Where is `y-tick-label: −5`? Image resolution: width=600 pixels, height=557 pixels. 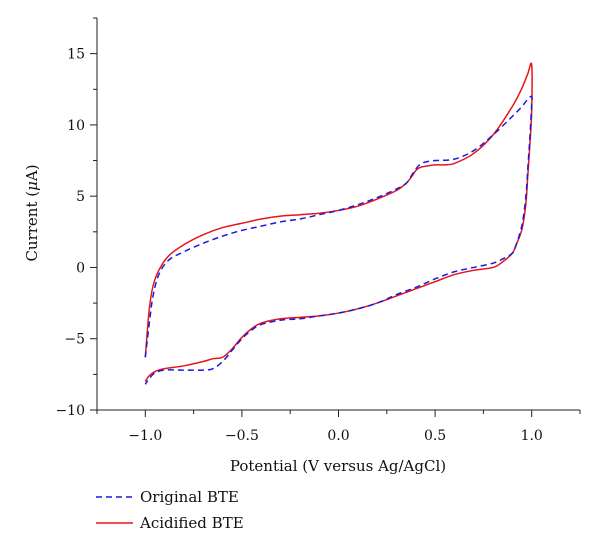
y-tick-label: −5 is located at coordinates (74, 340).